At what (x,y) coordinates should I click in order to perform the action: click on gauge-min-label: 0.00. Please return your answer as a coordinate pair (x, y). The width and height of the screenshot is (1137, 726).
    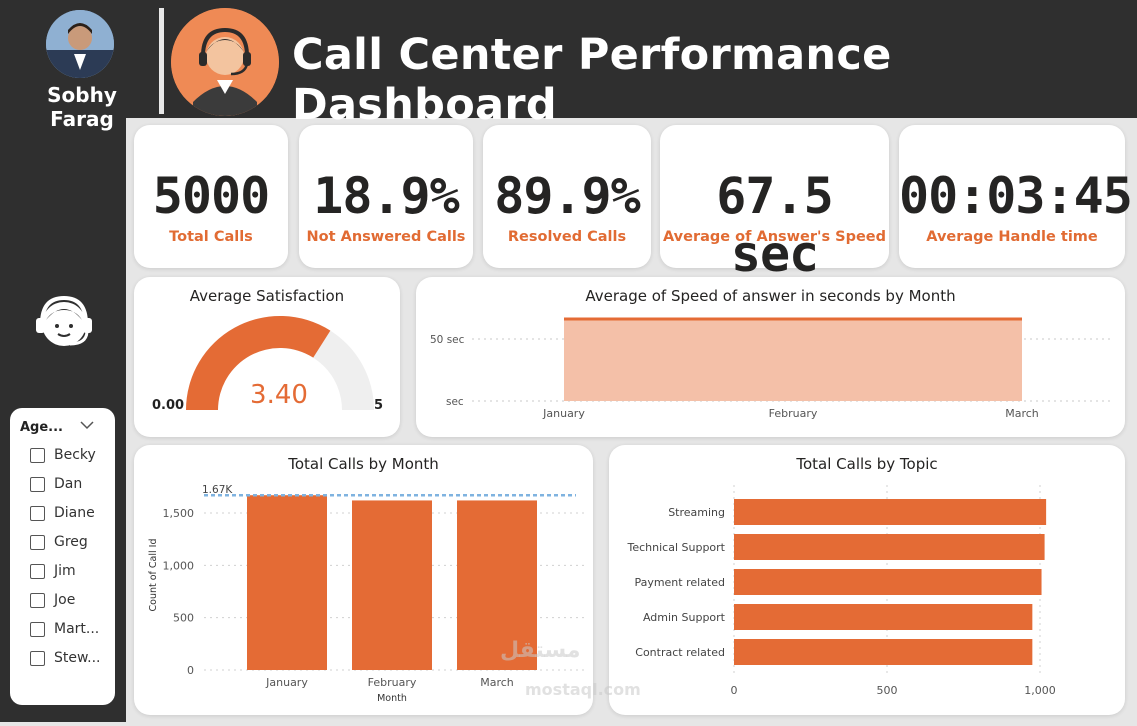
    Looking at the image, I should click on (168, 405).